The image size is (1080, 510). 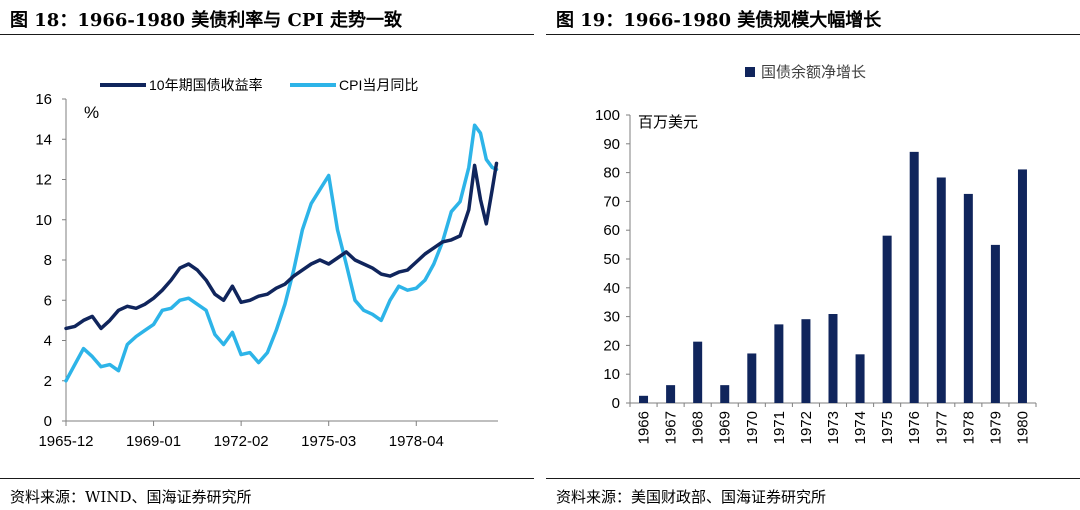 What do you see at coordinates (48, 341) in the screenshot?
I see `y-tick-label: 4` at bounding box center [48, 341].